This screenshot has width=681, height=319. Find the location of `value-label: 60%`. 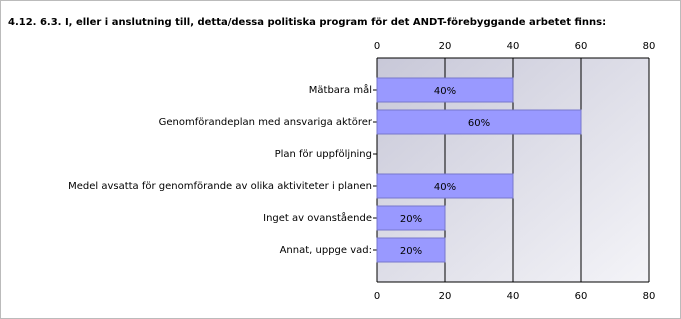

value-label: 60% is located at coordinates (479, 123).